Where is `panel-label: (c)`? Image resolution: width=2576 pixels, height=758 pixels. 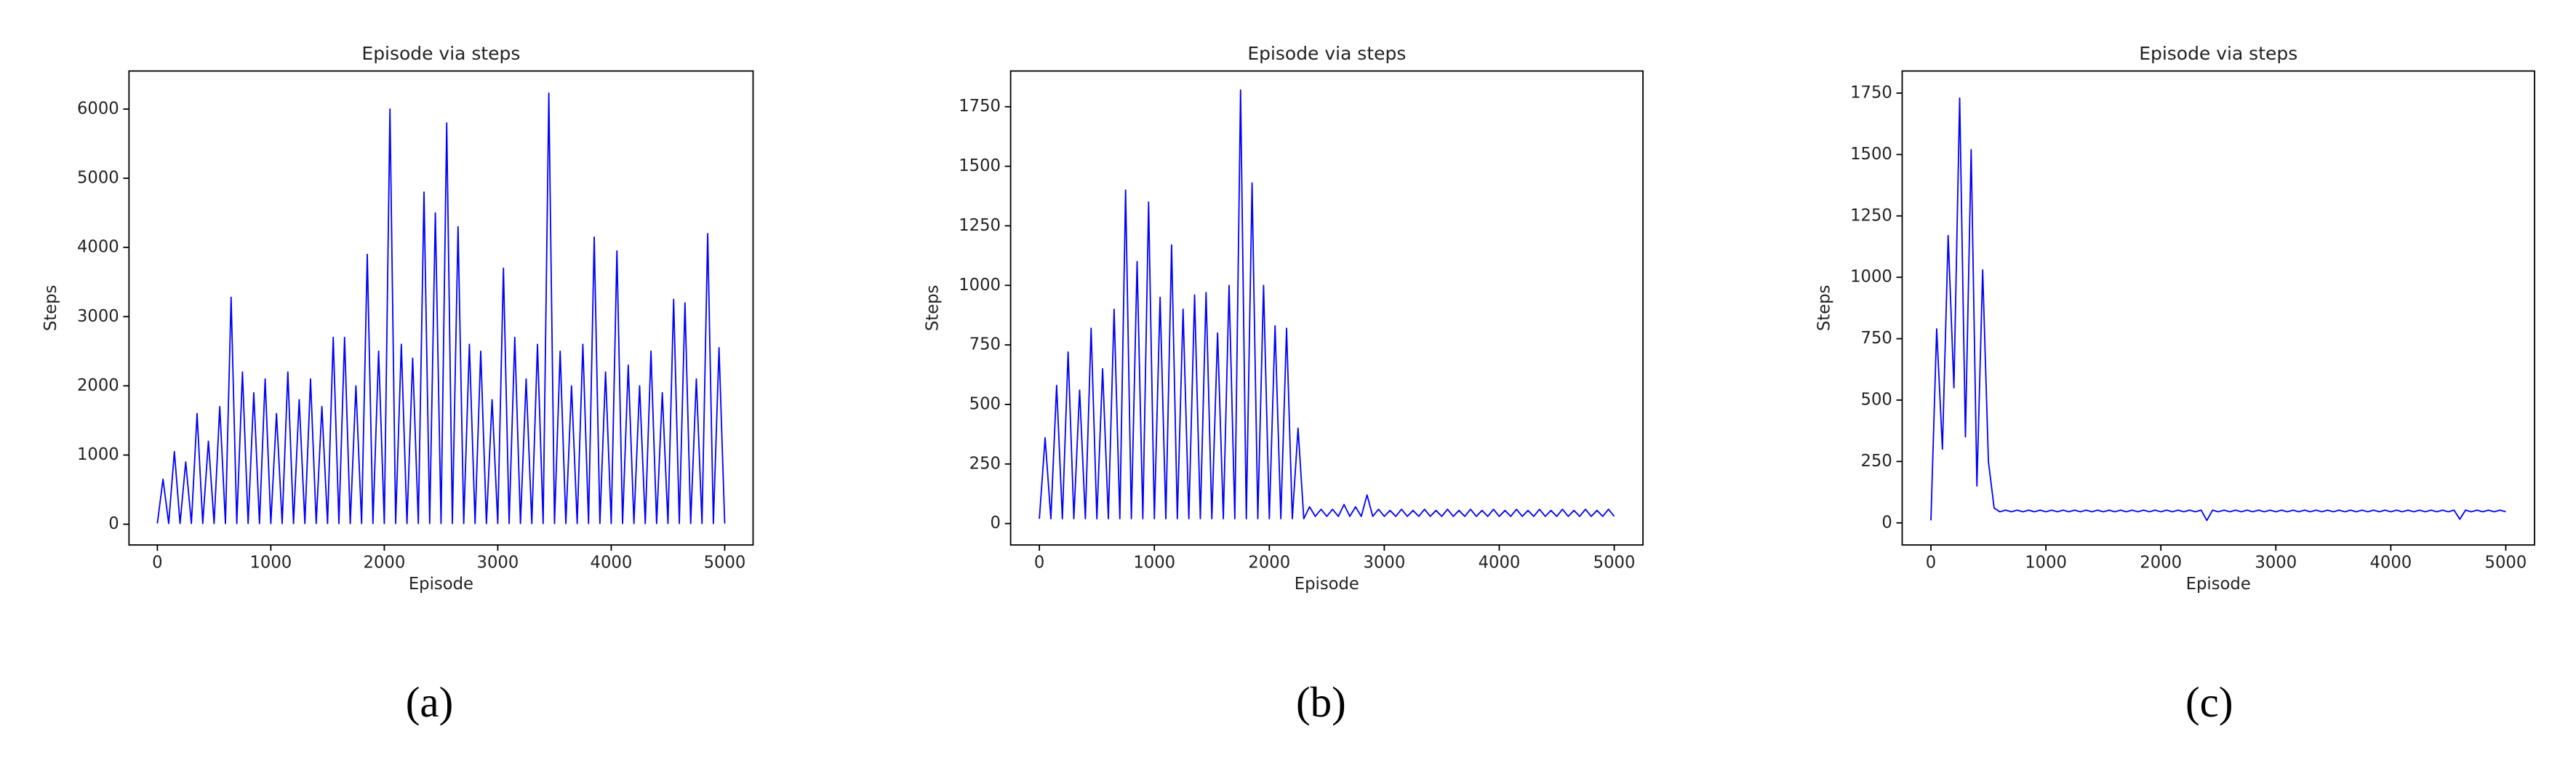
panel-label: (c) is located at coordinates (2209, 702).